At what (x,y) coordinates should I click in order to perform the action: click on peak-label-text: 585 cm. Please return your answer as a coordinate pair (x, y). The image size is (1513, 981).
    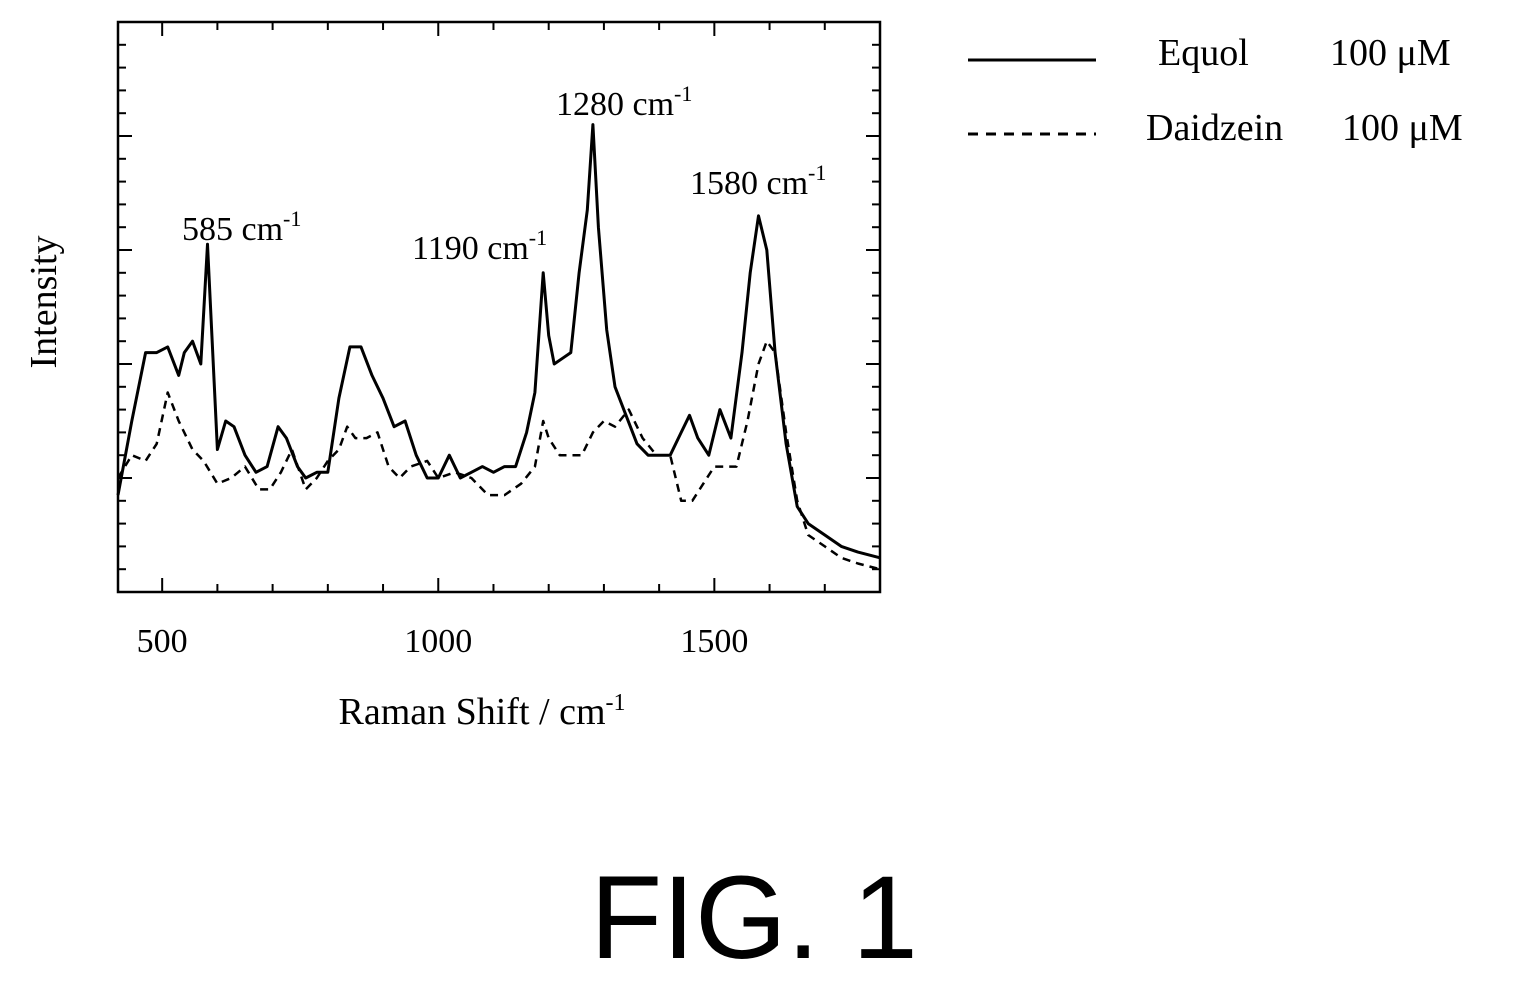
    Looking at the image, I should click on (232, 229).